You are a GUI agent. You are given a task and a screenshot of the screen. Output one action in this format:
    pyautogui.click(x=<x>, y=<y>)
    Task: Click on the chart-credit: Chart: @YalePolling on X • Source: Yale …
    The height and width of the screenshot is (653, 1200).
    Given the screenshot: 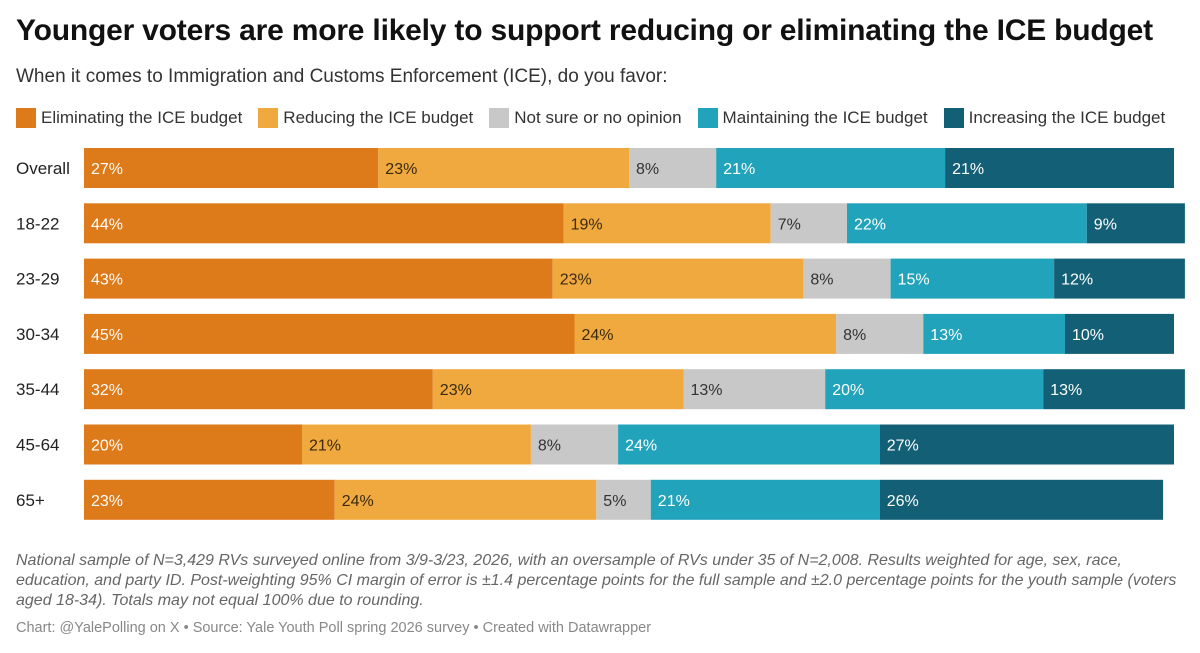 What is the action you would take?
    pyautogui.click(x=334, y=628)
    